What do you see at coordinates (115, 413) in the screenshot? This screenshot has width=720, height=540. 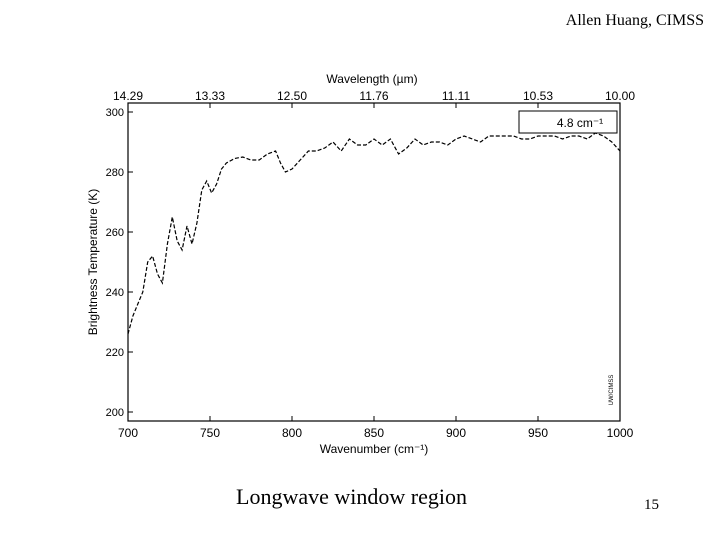 I see `y-tick-label: 200` at bounding box center [115, 413].